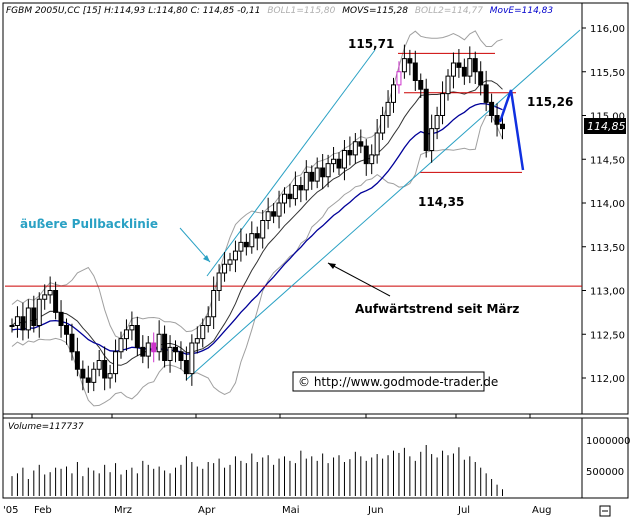  I want to click on y-tick-label: 115,00, so click(607, 117).